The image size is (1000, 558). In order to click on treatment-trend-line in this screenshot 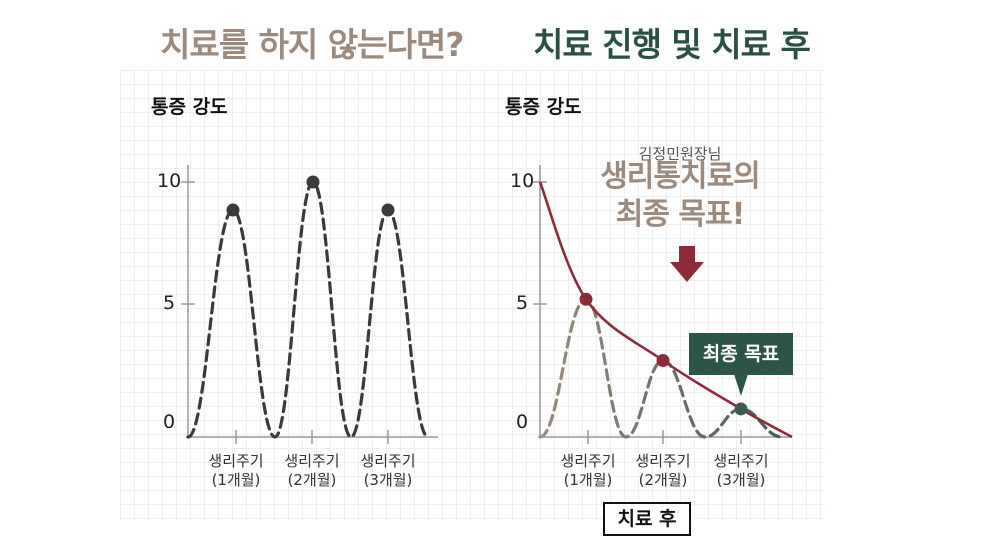, I will do `click(665, 310)`.